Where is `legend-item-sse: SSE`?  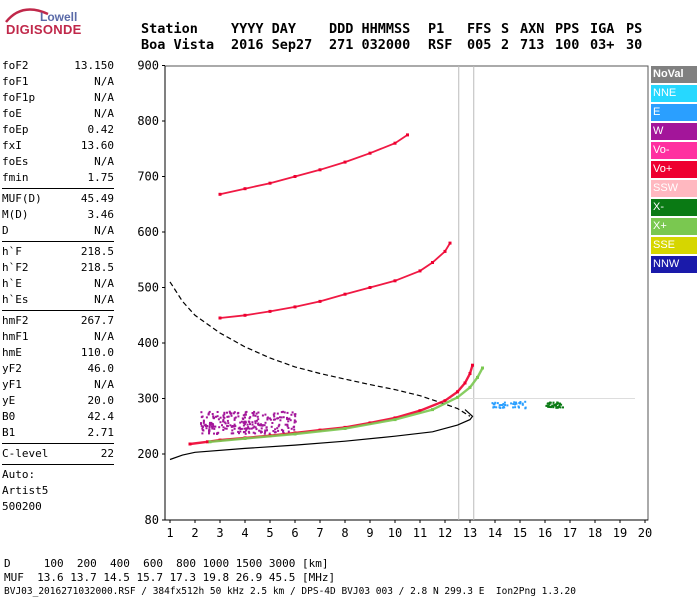
legend-item-sse: SSE is located at coordinates (674, 245).